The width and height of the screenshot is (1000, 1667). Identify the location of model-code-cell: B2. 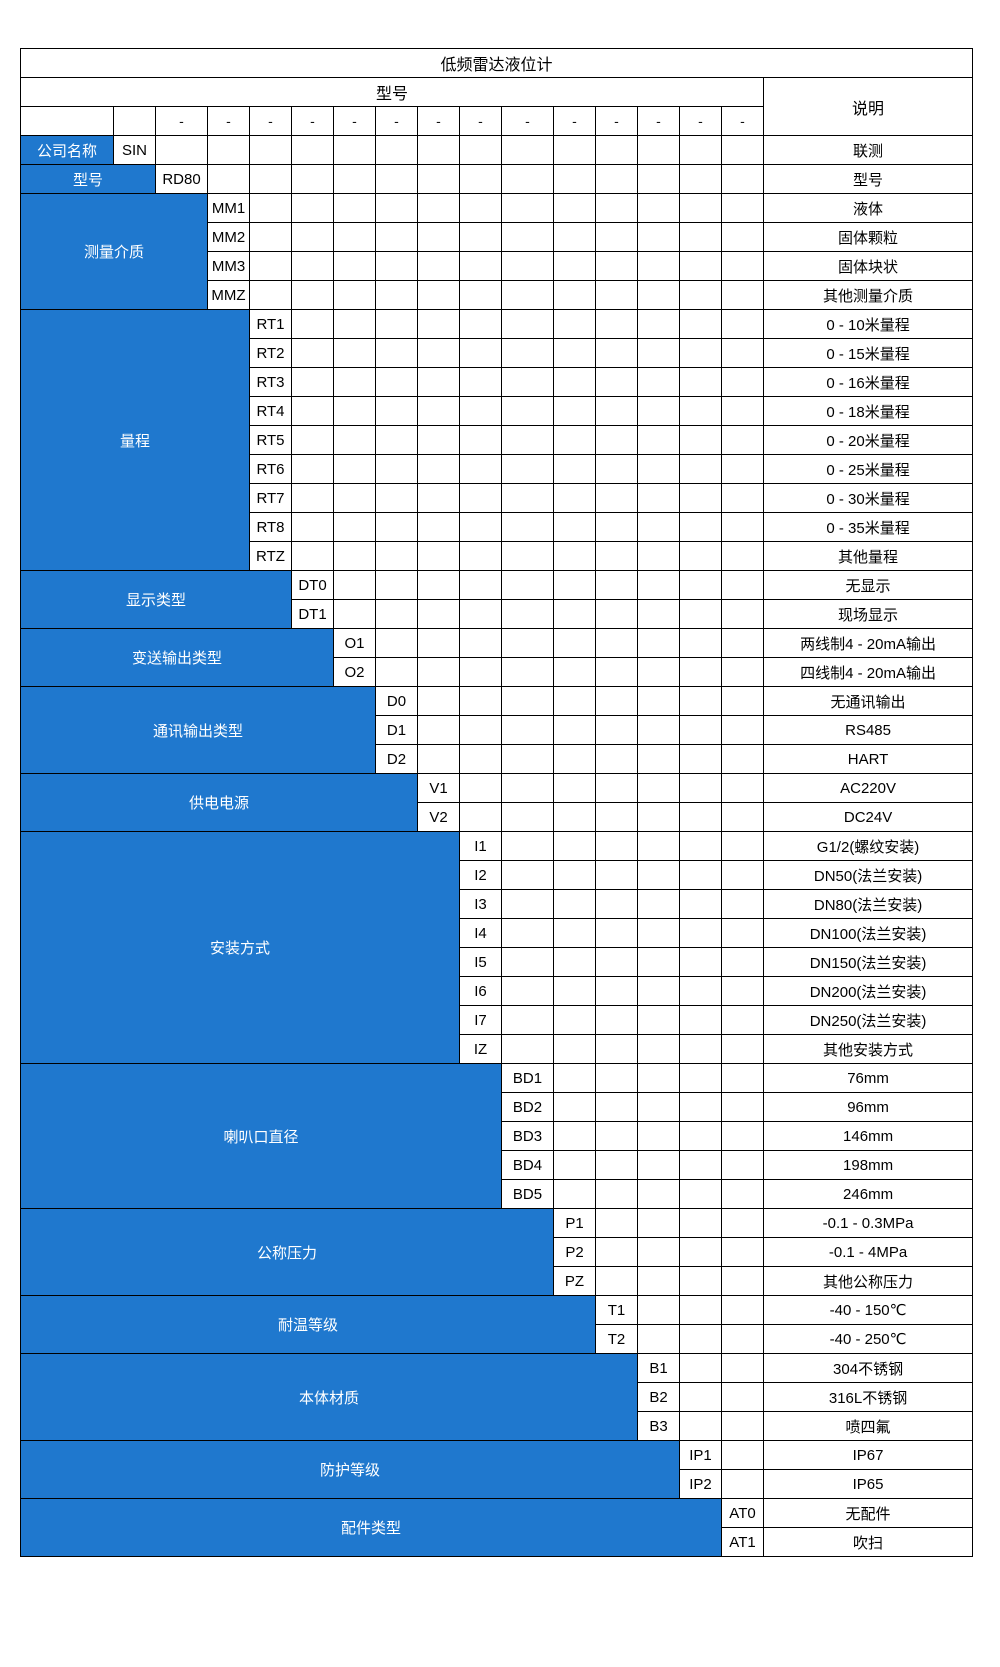
(658, 1397).